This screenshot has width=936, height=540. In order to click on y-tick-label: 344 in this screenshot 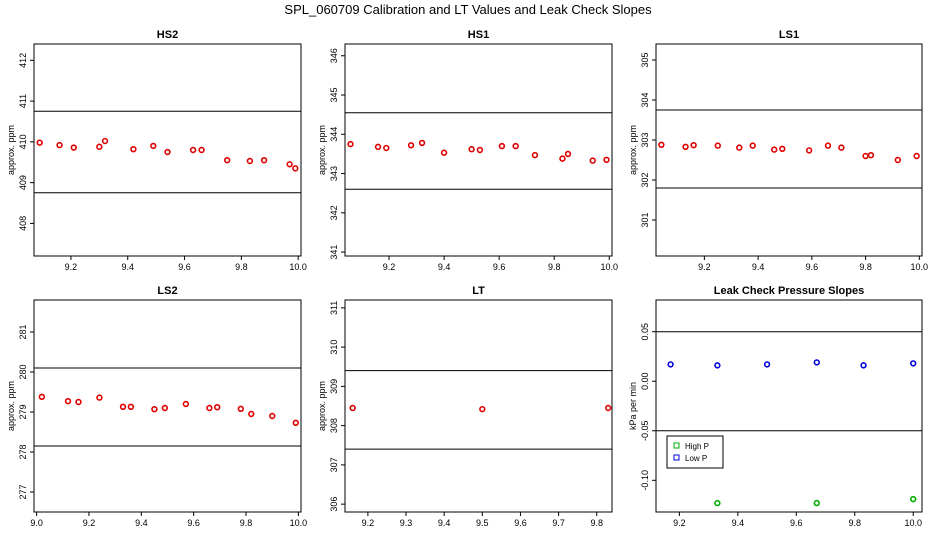, I will do `click(334, 134)`.